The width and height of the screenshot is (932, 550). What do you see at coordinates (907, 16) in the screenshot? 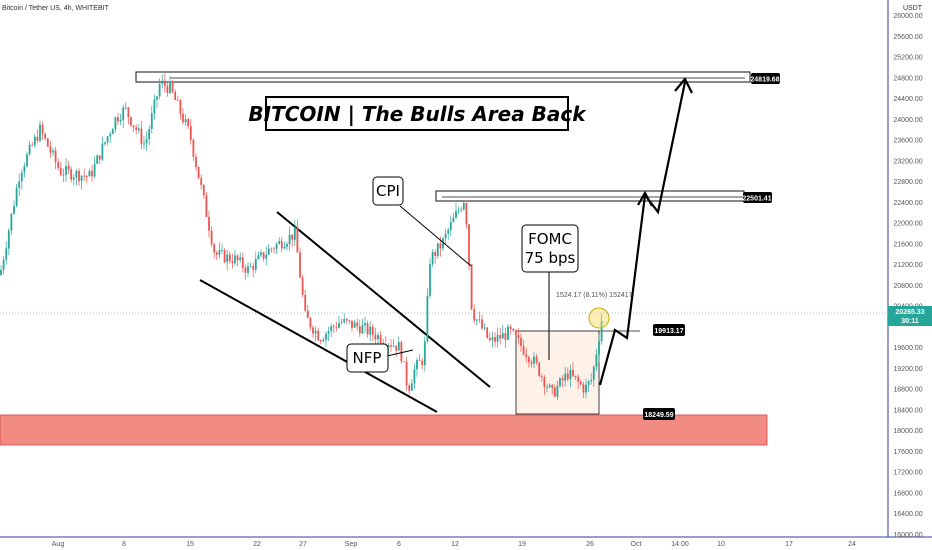
I see `price-tick-label: 26000.00` at bounding box center [907, 16].